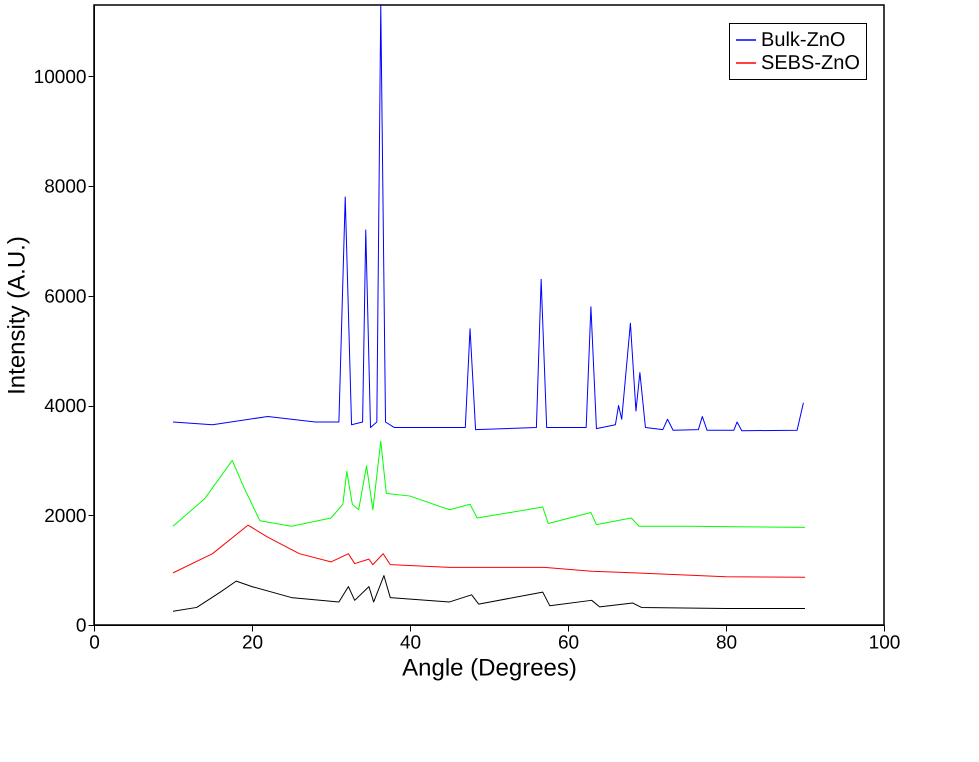  Describe the element at coordinates (60, 77) in the screenshot. I see `y-tick-label: 10000` at that location.